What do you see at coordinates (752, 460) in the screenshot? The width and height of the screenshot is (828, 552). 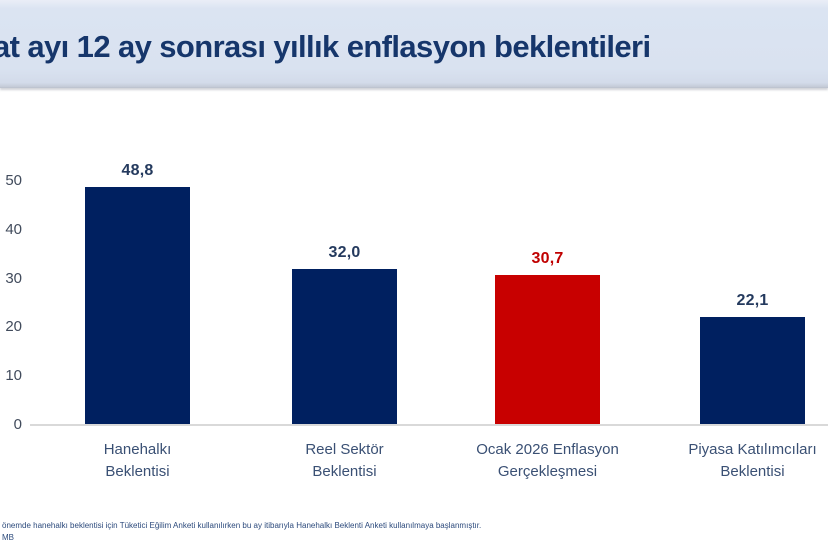 I see `category-label: Piyasa Katılımcıları Beklentisi` at bounding box center [752, 460].